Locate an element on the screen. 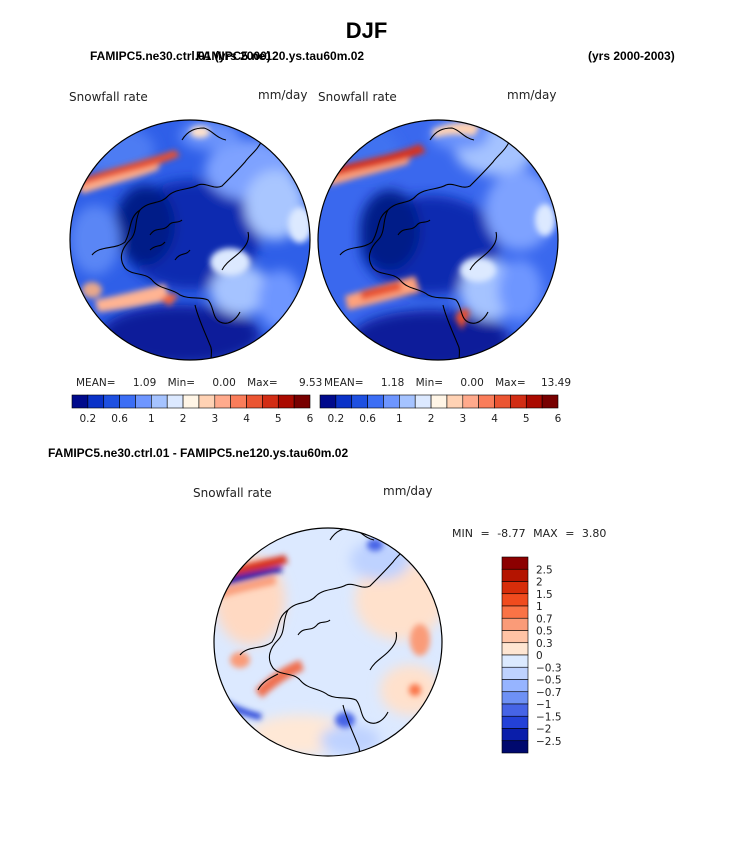 The height and width of the screenshot is (854, 733). panel3-colorbar-tick-label: 0.5 is located at coordinates (544, 632).